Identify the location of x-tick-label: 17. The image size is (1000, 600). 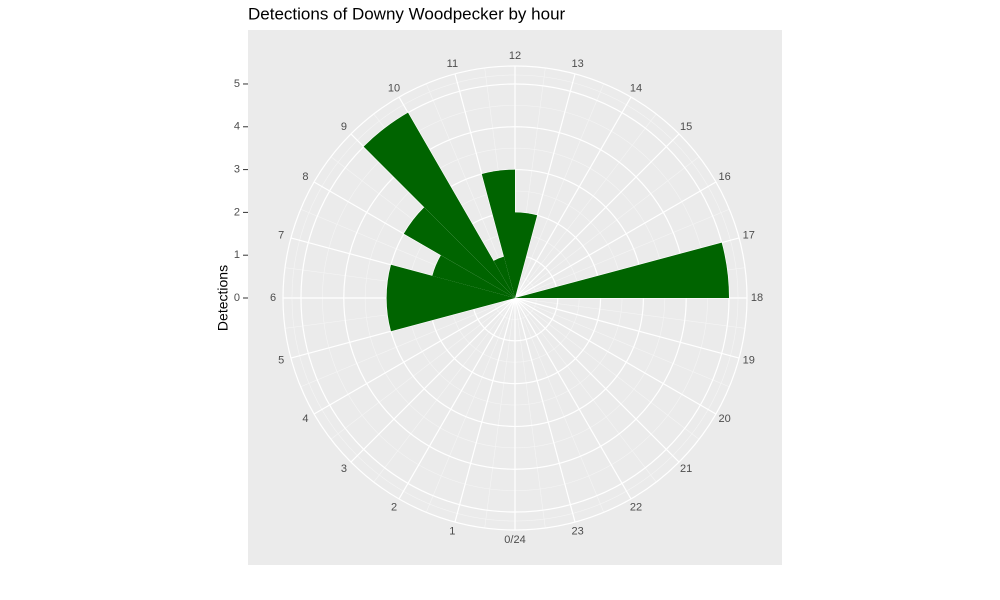
(749, 235).